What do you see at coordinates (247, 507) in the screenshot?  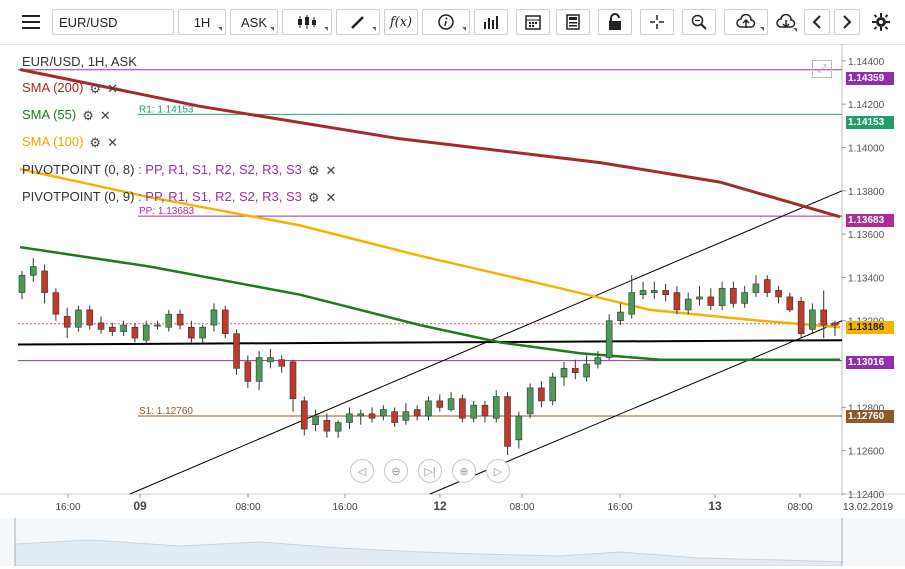 I see `x-tick-label: 08:00` at bounding box center [247, 507].